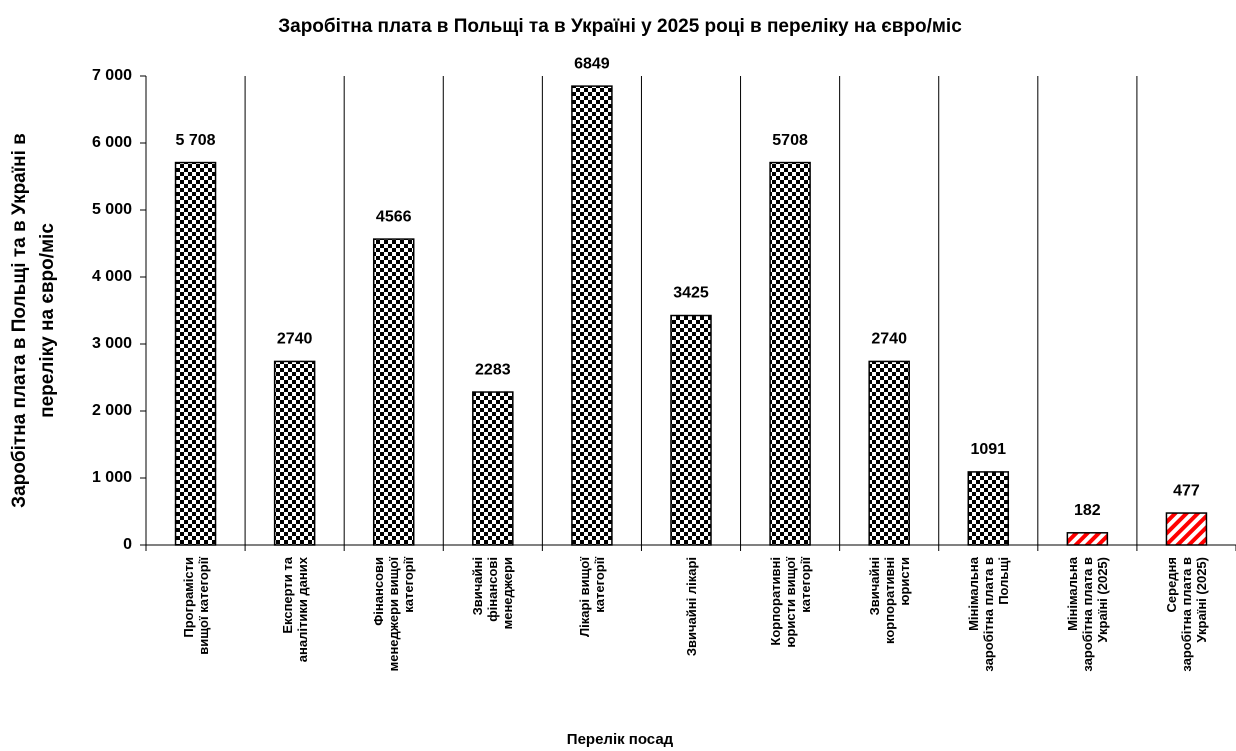 The width and height of the screenshot is (1236, 751). I want to click on value-label: 3425, so click(691, 293).